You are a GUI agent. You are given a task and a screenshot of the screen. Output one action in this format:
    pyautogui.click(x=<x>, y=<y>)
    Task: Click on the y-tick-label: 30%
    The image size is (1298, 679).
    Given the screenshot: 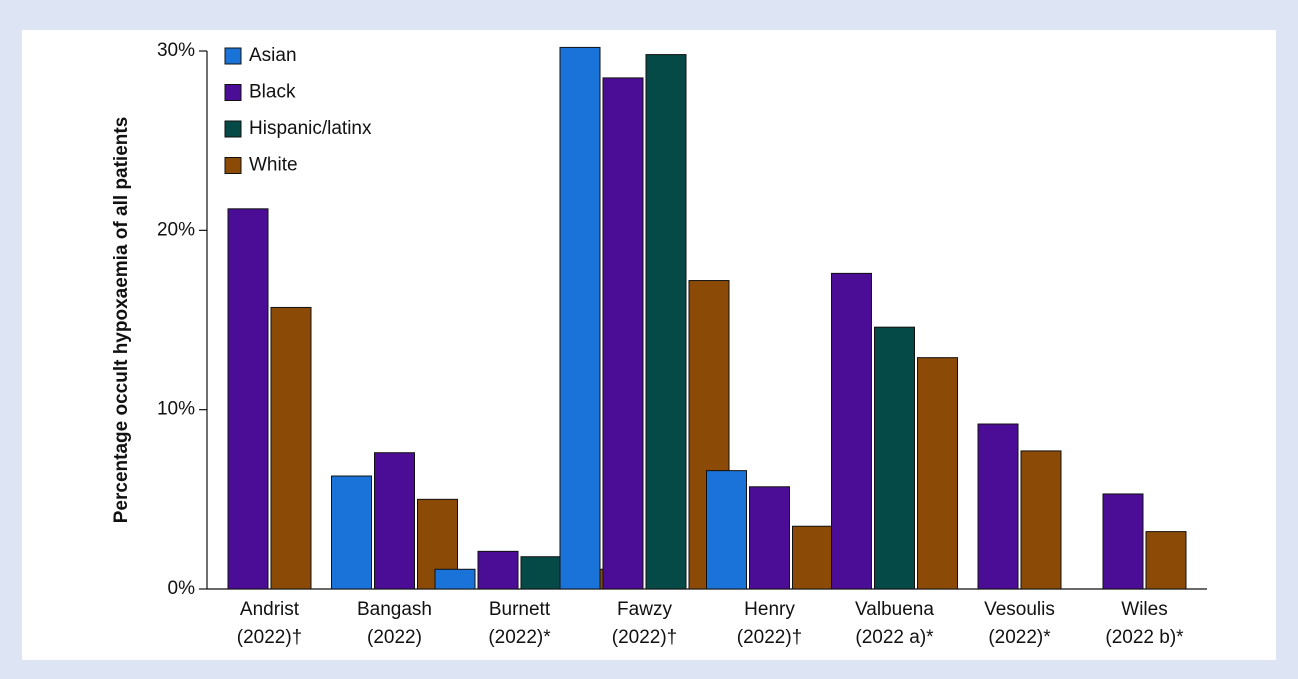 What is the action you would take?
    pyautogui.click(x=176, y=50)
    